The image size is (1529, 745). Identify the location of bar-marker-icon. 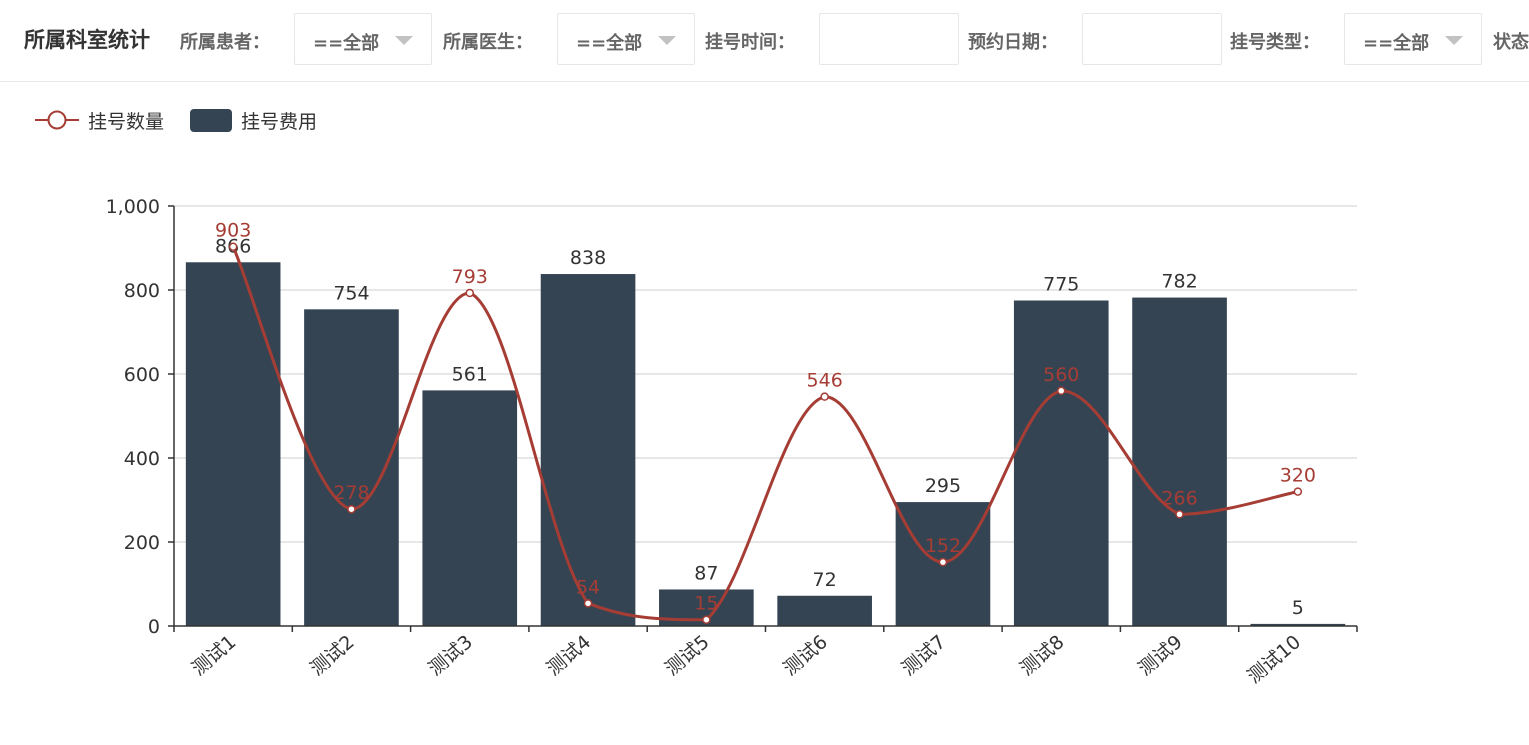
(211, 120).